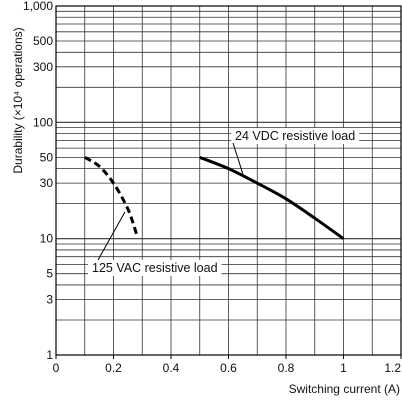 The image size is (402, 403). What do you see at coordinates (43, 67) in the screenshot?
I see `y-tick-label: 300` at bounding box center [43, 67].